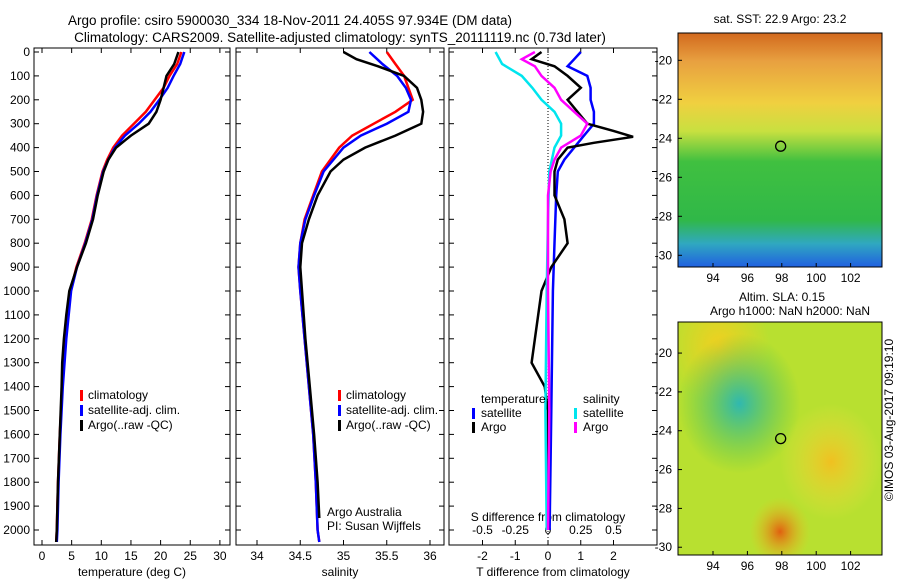 The width and height of the screenshot is (900, 585). Describe the element at coordinates (513, 399) in the screenshot. I see `legend-title: temperature` at that location.